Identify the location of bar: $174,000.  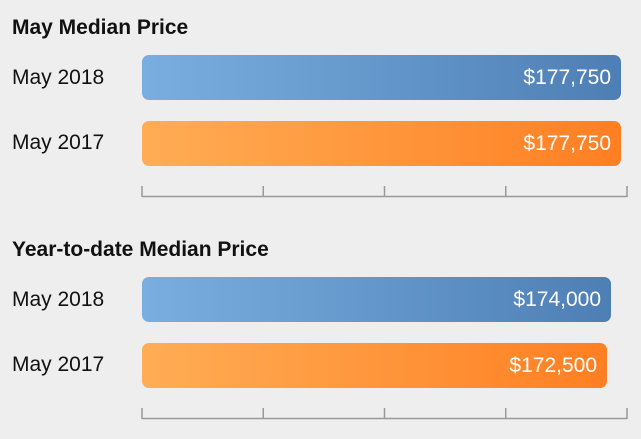
(376, 299).